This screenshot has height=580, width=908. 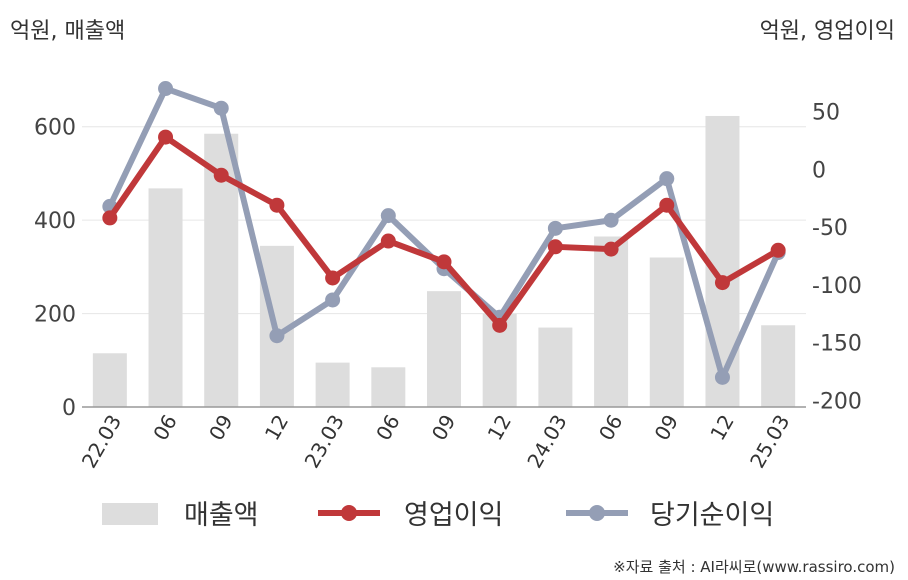 What do you see at coordinates (130, 514) in the screenshot?
I see `legend-swatch-revenue` at bounding box center [130, 514].